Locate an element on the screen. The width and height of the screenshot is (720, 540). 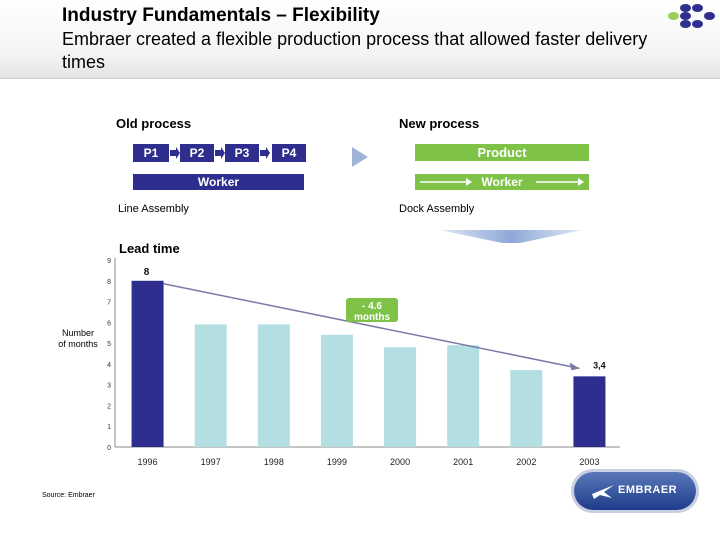
trend-arrow-icon is located at coordinates (574, 366).